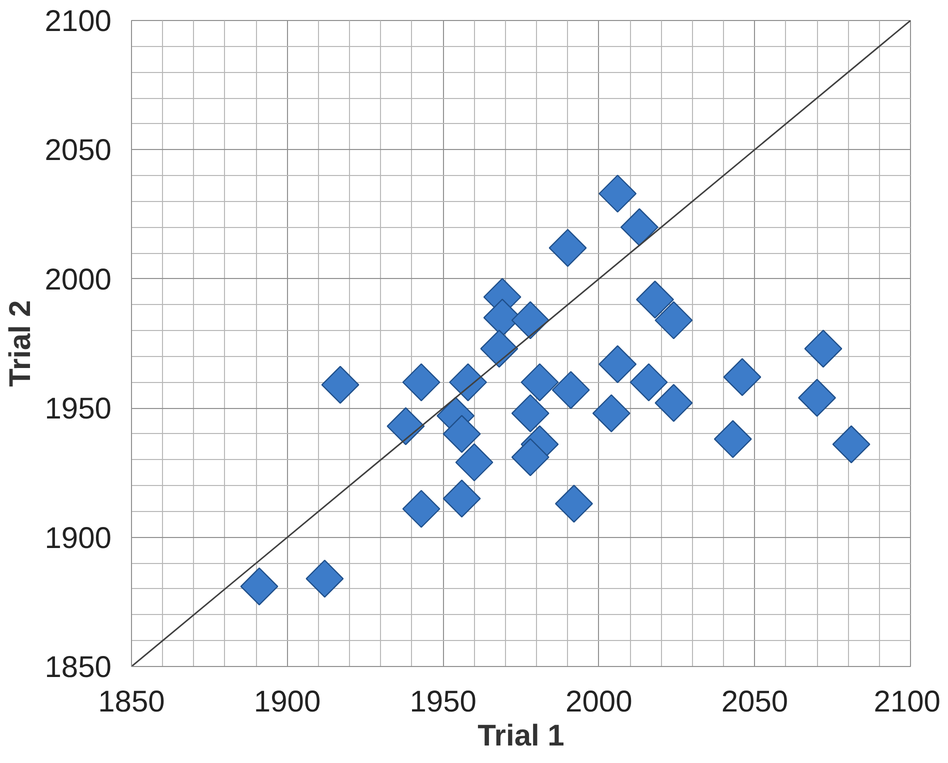 This screenshot has height=763, width=948. I want to click on x-tick-label: 2000, so click(599, 702).